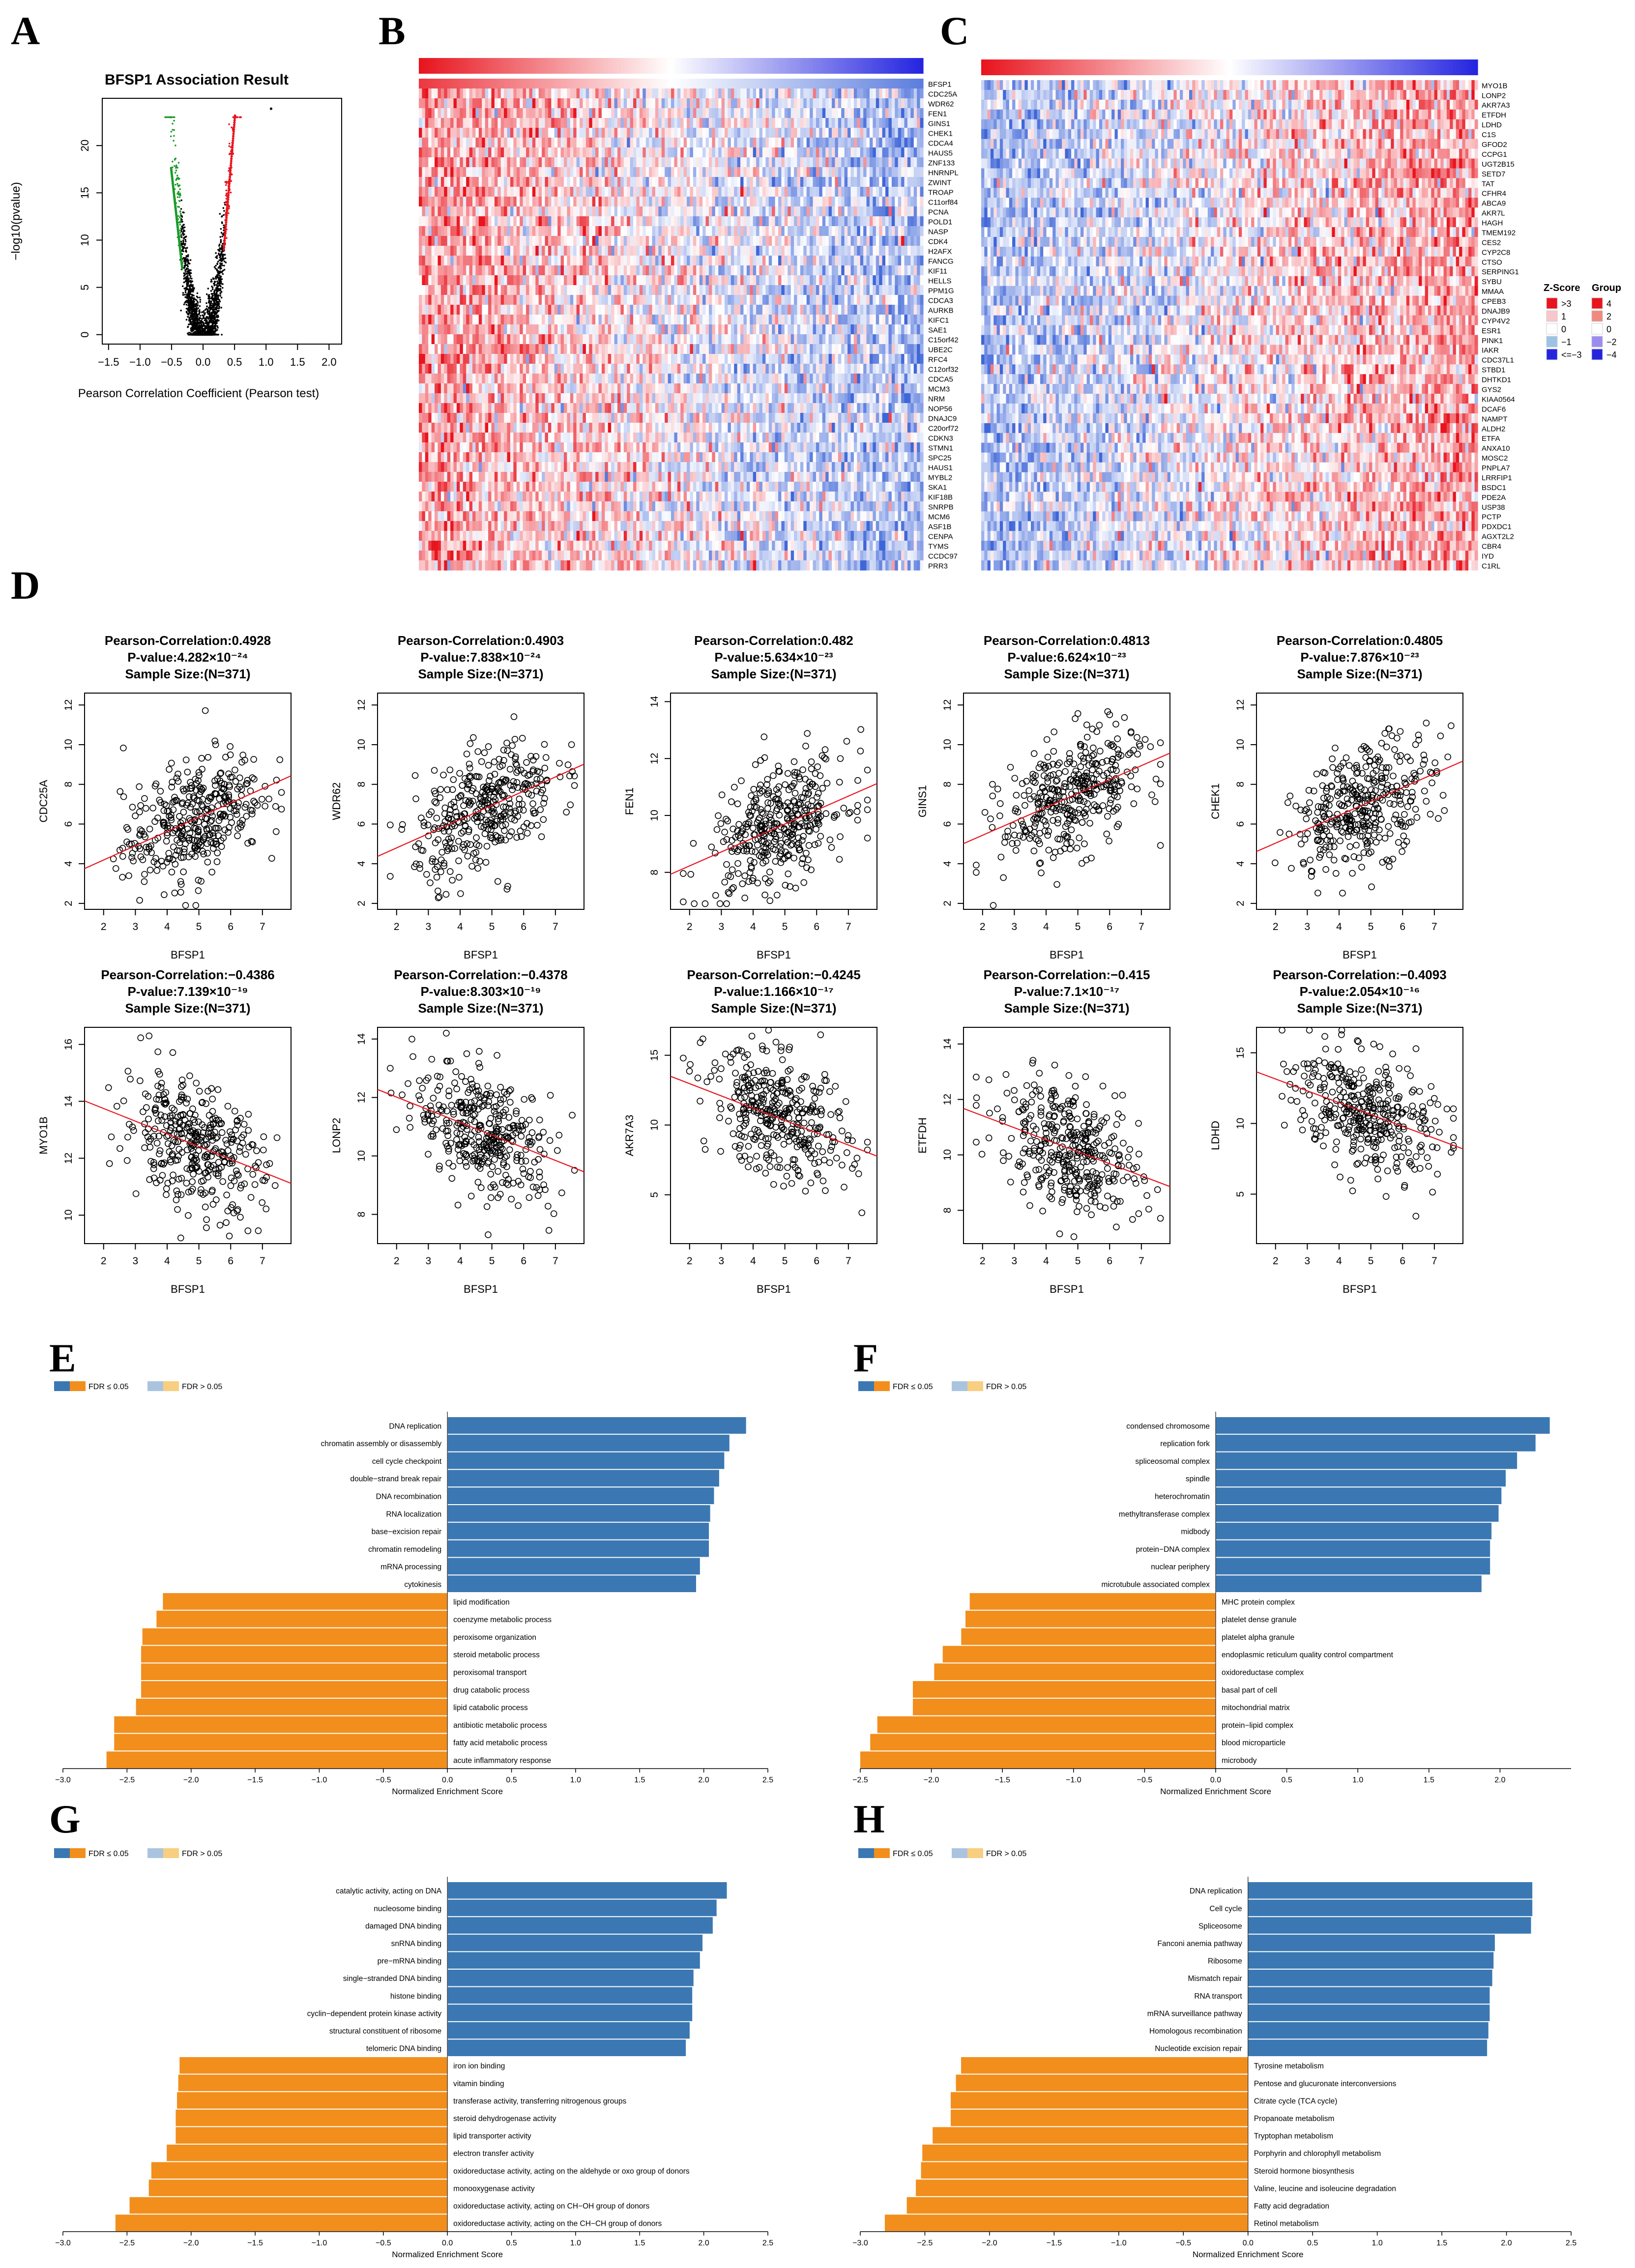  I want to click on plot-frame, so click(222, 221).